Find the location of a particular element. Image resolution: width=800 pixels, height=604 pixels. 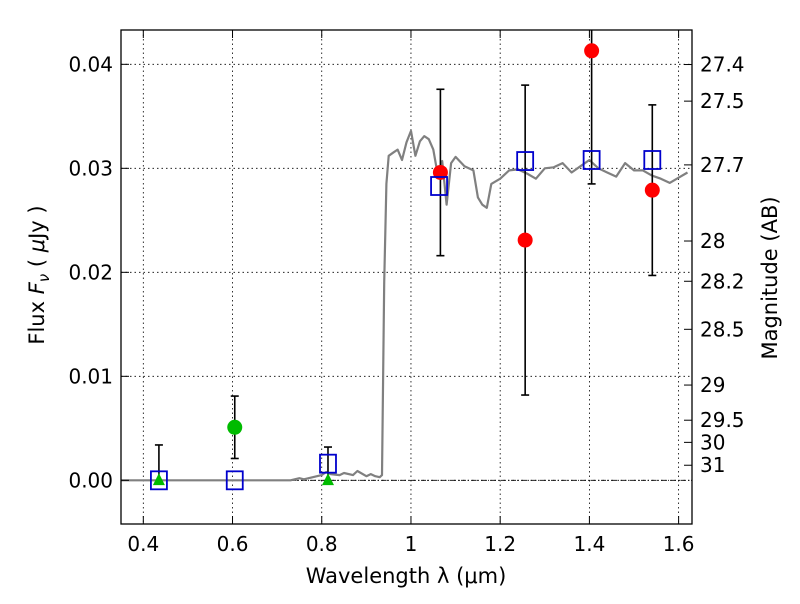

y-tick-label: 0.03 is located at coordinates (90, 168).